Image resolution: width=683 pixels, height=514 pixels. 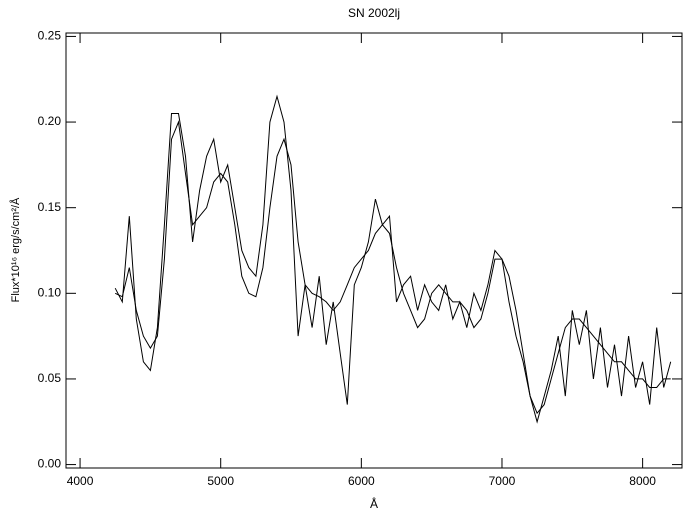 I want to click on y-tick-label: 0.20, so click(x=50, y=121).